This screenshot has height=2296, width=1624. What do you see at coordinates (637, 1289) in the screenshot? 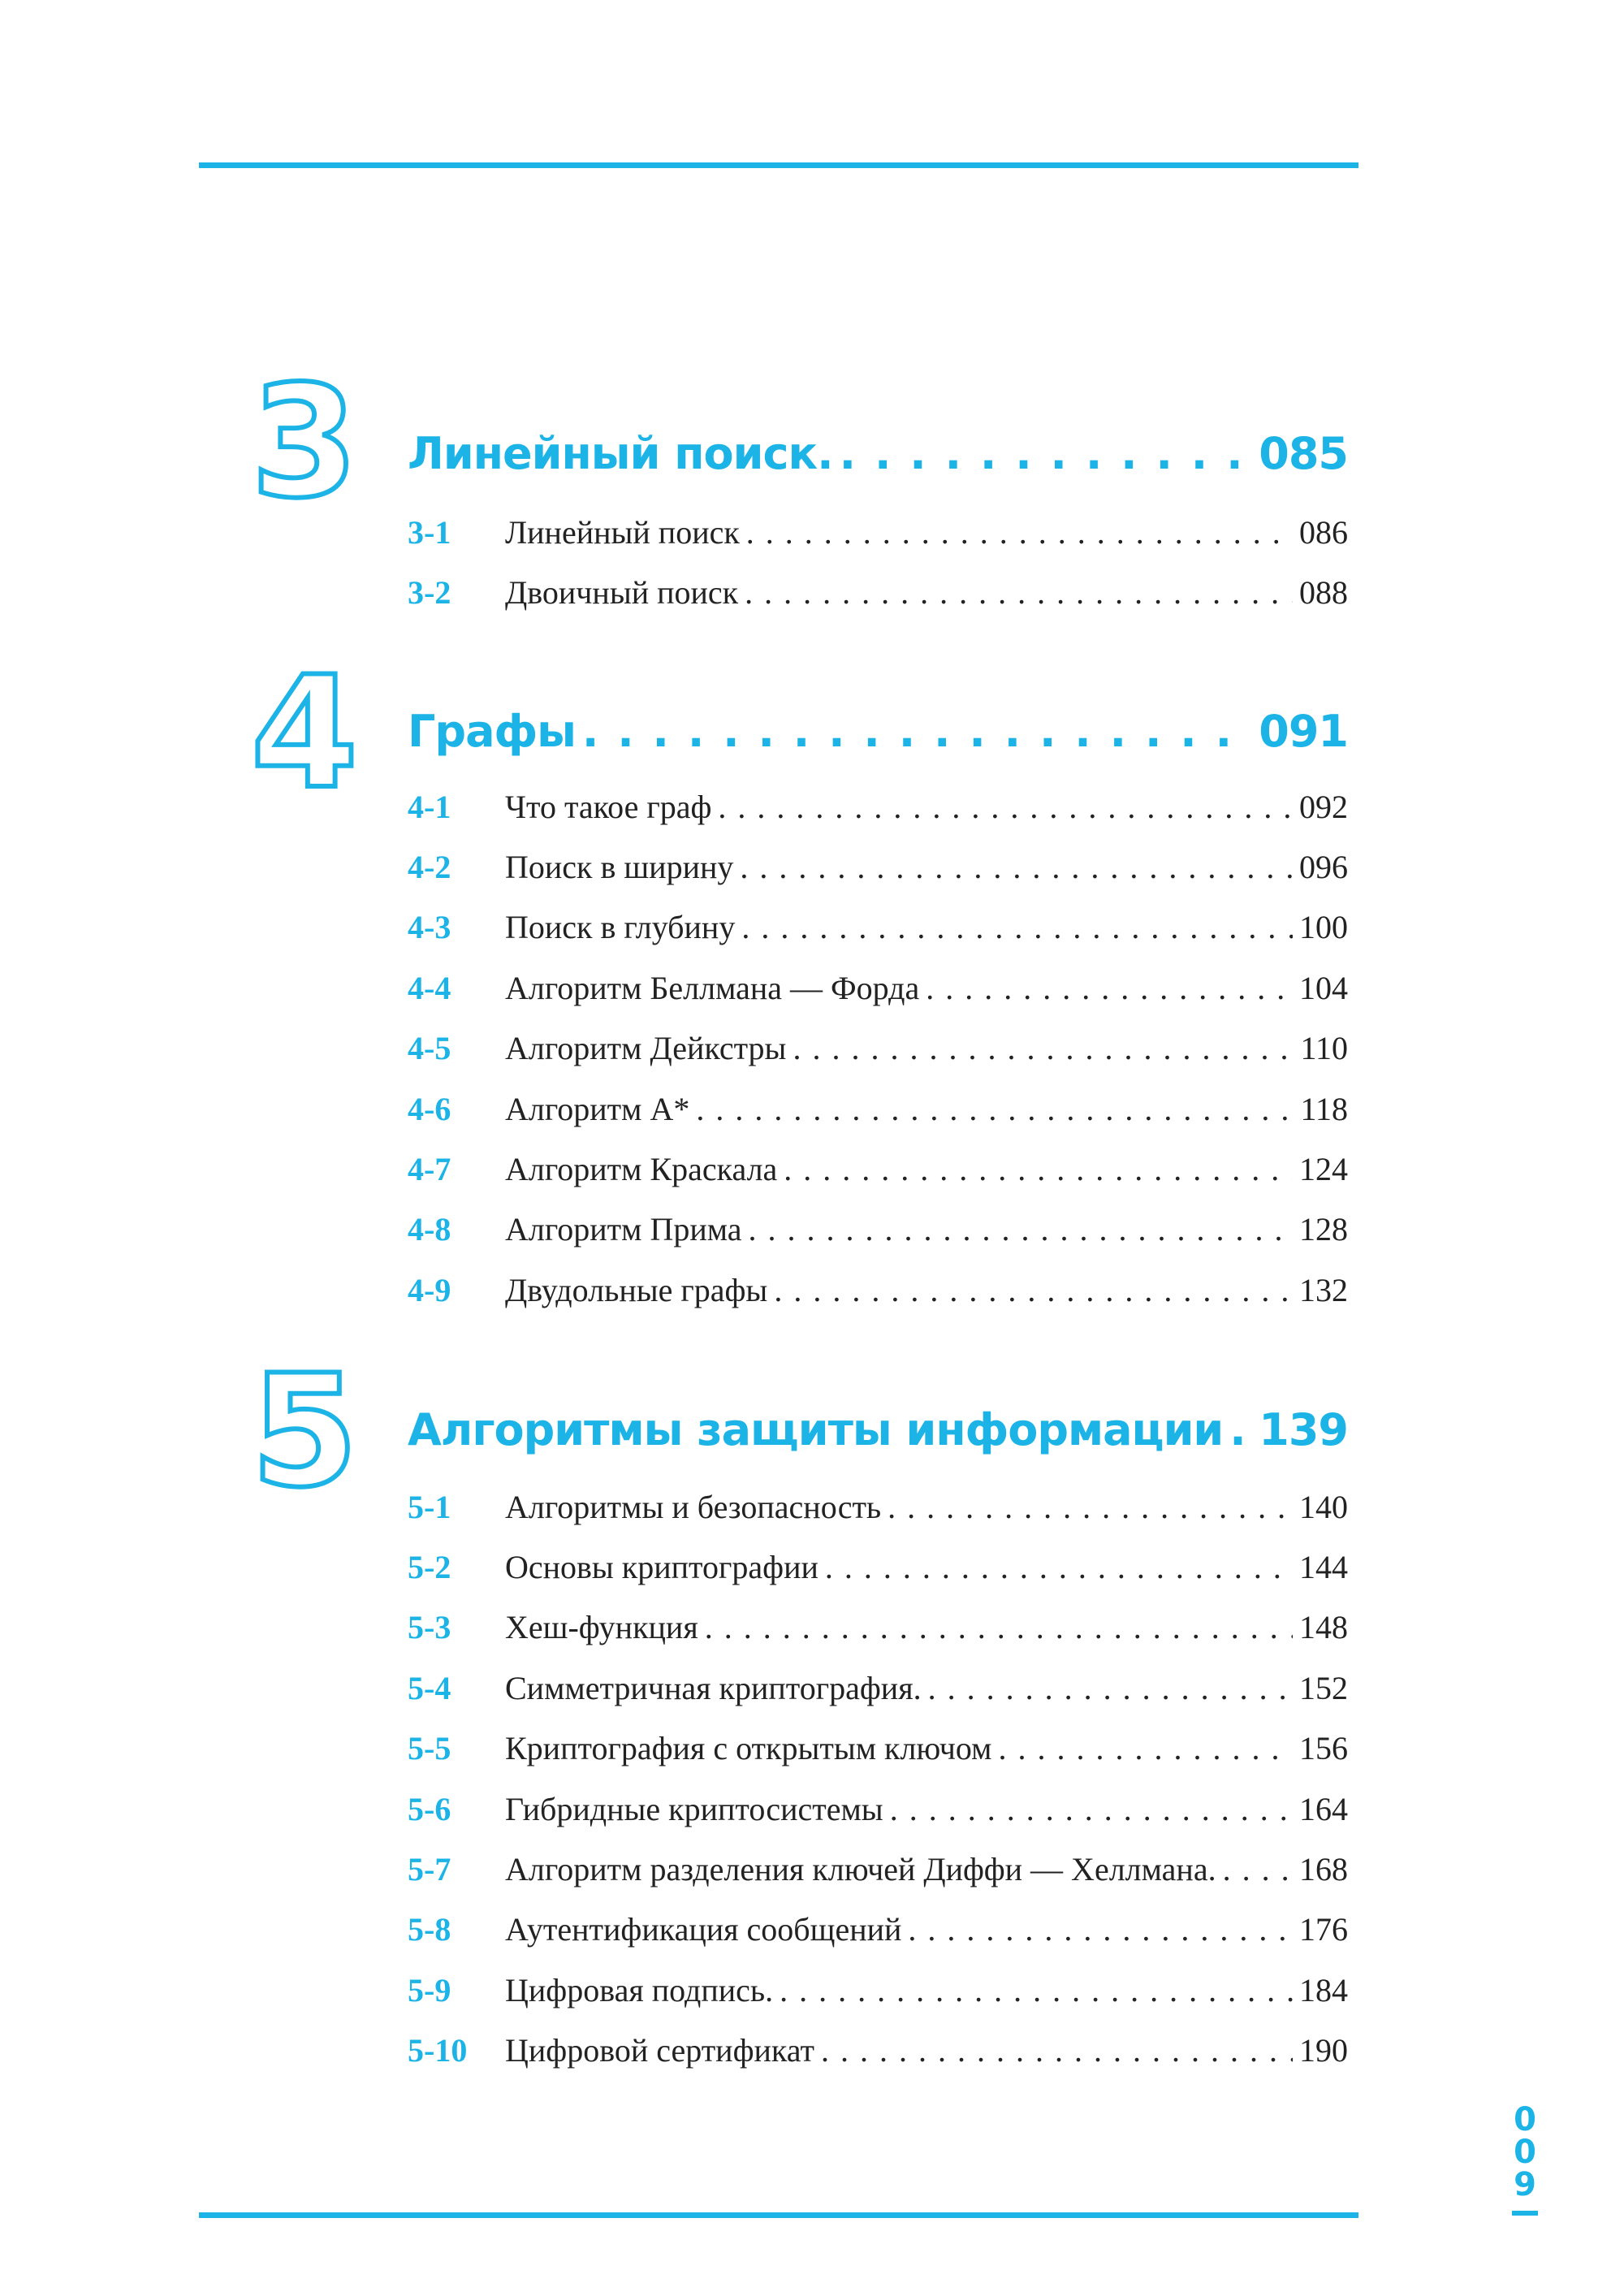
I see `entry-title: Двудольные графы` at bounding box center [637, 1289].